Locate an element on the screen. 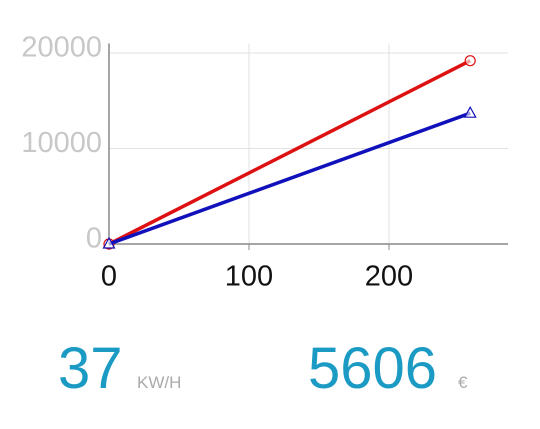 Image resolution: width=540 pixels, height=429 pixels. readout-value: 5606 is located at coordinates (372, 368).